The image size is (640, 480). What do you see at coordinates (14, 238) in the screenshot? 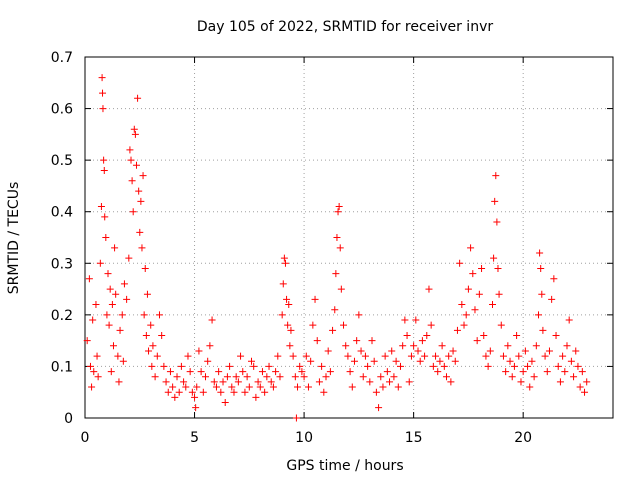
I see `y-axis-label: SRMTID / TECUs` at bounding box center [14, 238].